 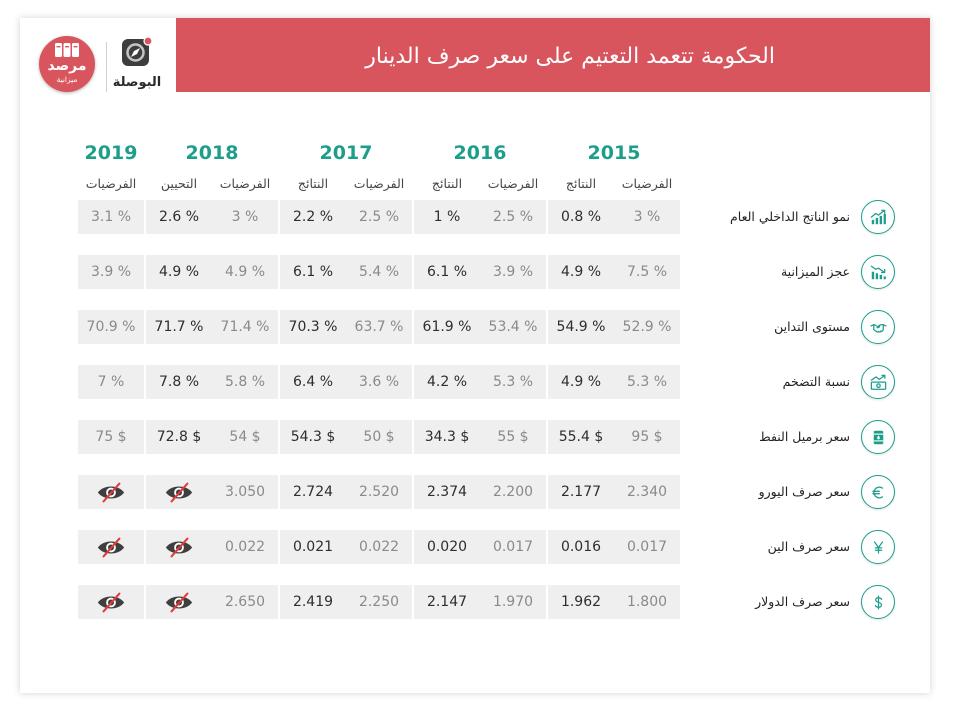 I want to click on hypothesis-value: 54 $, so click(x=245, y=437).